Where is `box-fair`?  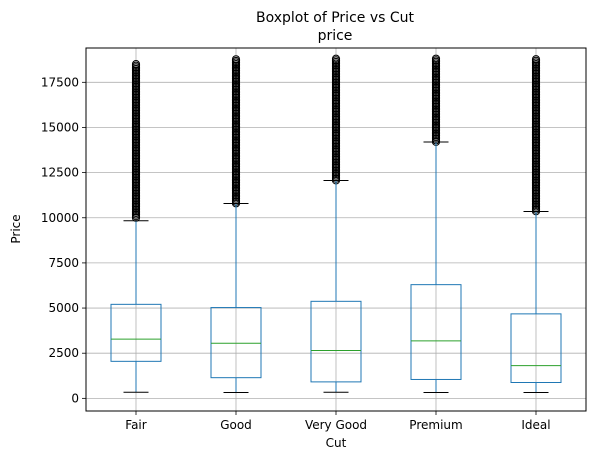
box-fair is located at coordinates (136, 226).